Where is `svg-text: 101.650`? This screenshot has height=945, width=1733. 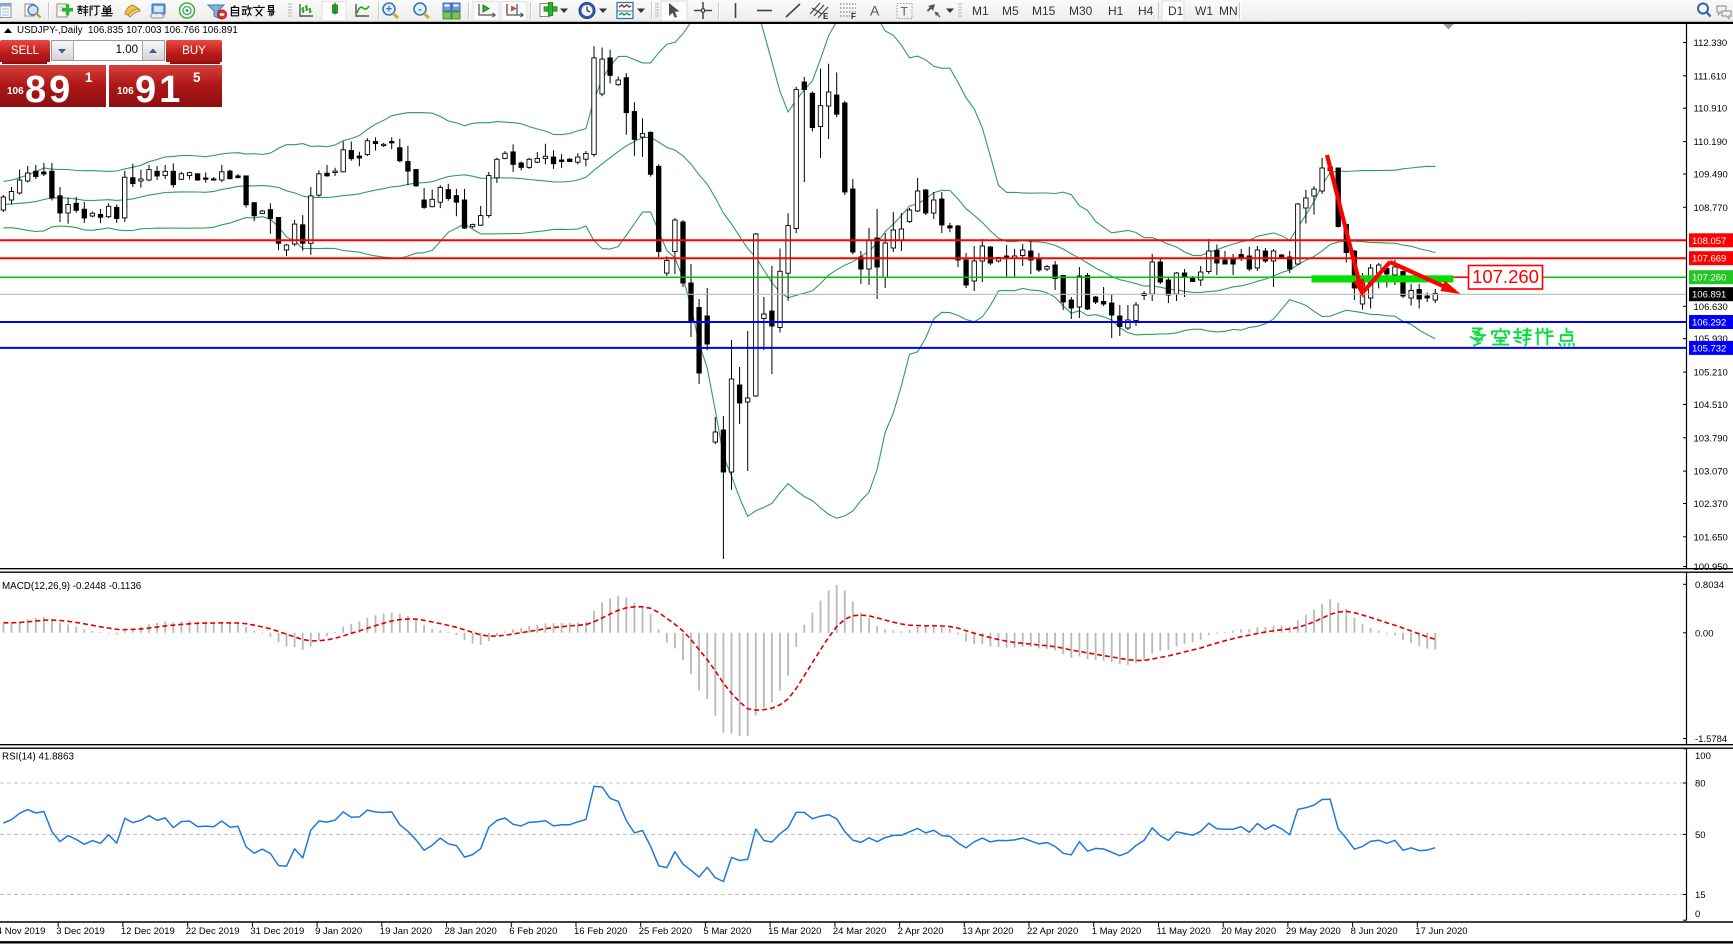 svg-text: 101.650 is located at coordinates (1711, 537).